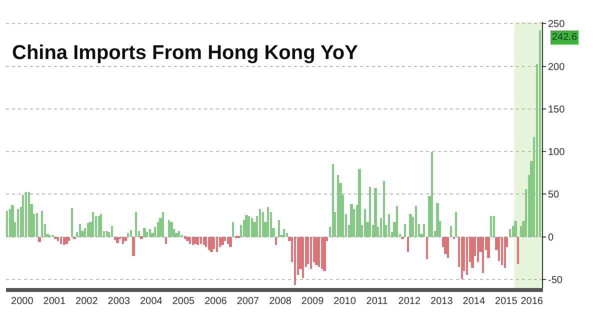 The image size is (600, 322). I want to click on x-tick-label: 2001, so click(54, 301).